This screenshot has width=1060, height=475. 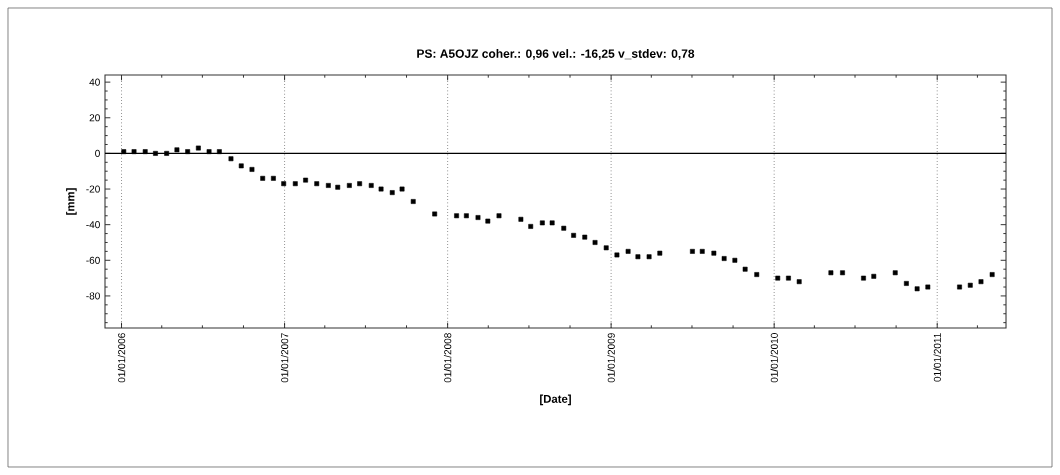 What do you see at coordinates (611, 358) in the screenshot?
I see `x-tick-label: 01/01/2009` at bounding box center [611, 358].